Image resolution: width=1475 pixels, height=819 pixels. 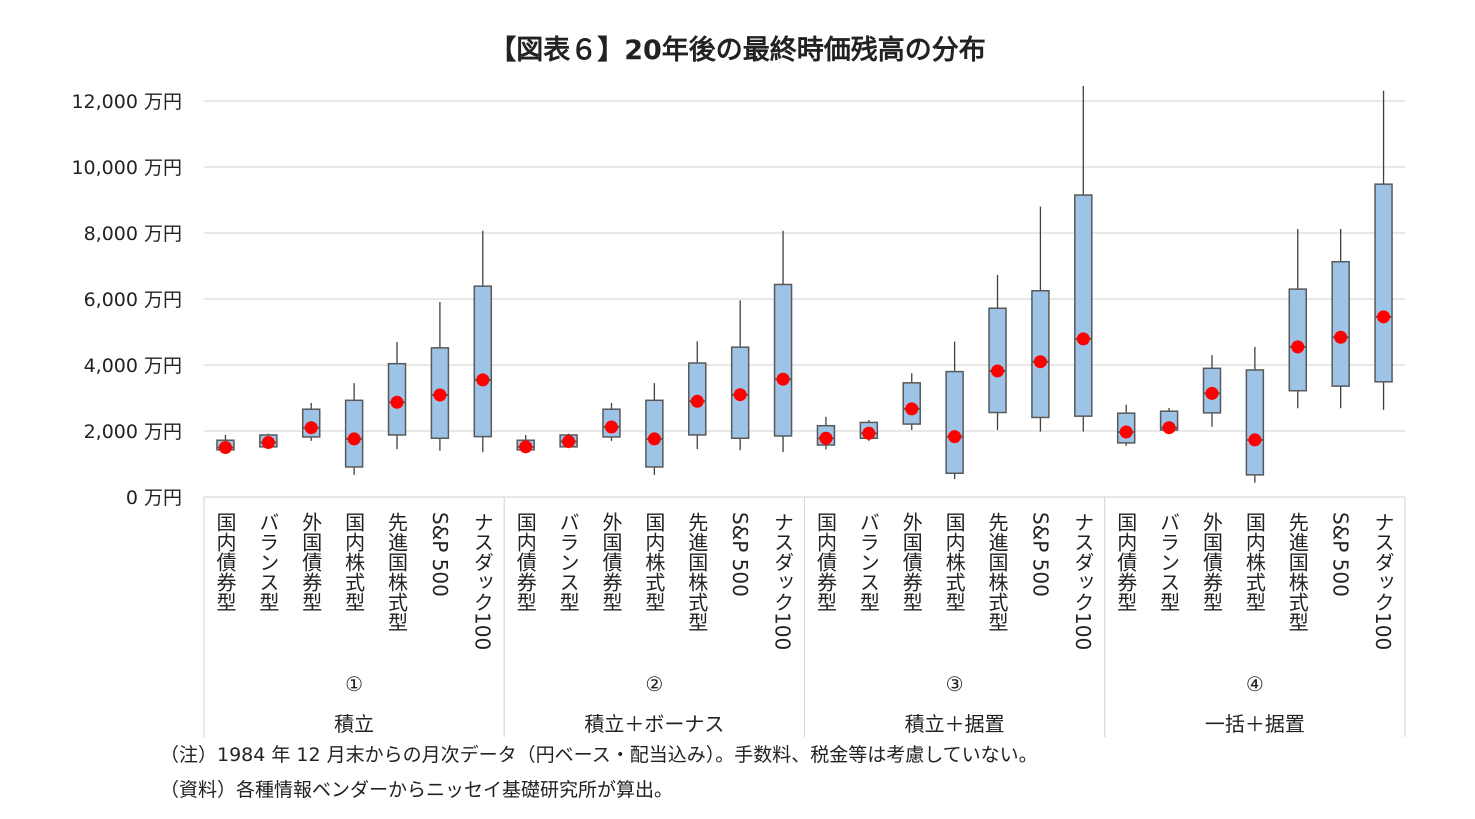 What do you see at coordinates (654, 724) in the screenshot?
I see `group-name: 積立＋ボーナス` at bounding box center [654, 724].